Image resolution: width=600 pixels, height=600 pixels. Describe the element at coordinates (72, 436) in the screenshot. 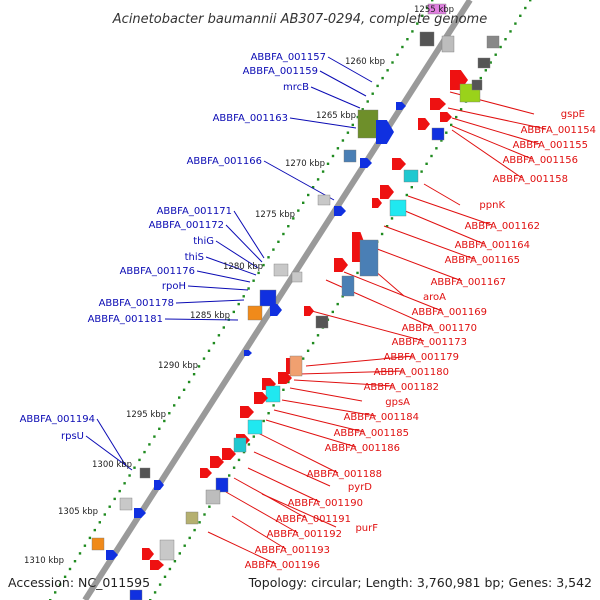

I see `gene-label: rpsU` at that location.